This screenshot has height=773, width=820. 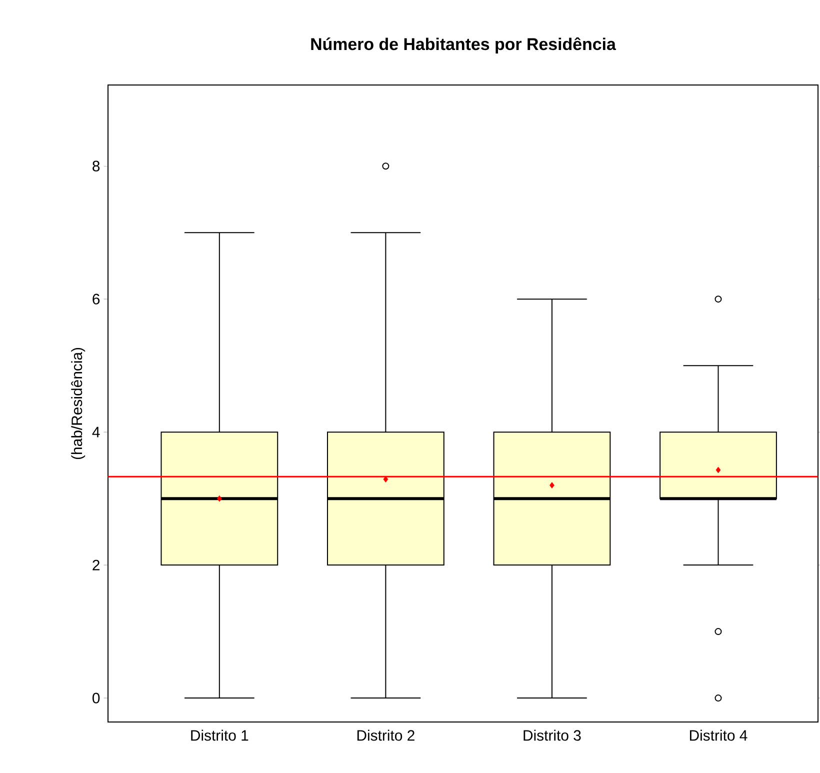 What do you see at coordinates (463, 45) in the screenshot?
I see `chart-title: Número de Habitantes por Residência` at bounding box center [463, 45].